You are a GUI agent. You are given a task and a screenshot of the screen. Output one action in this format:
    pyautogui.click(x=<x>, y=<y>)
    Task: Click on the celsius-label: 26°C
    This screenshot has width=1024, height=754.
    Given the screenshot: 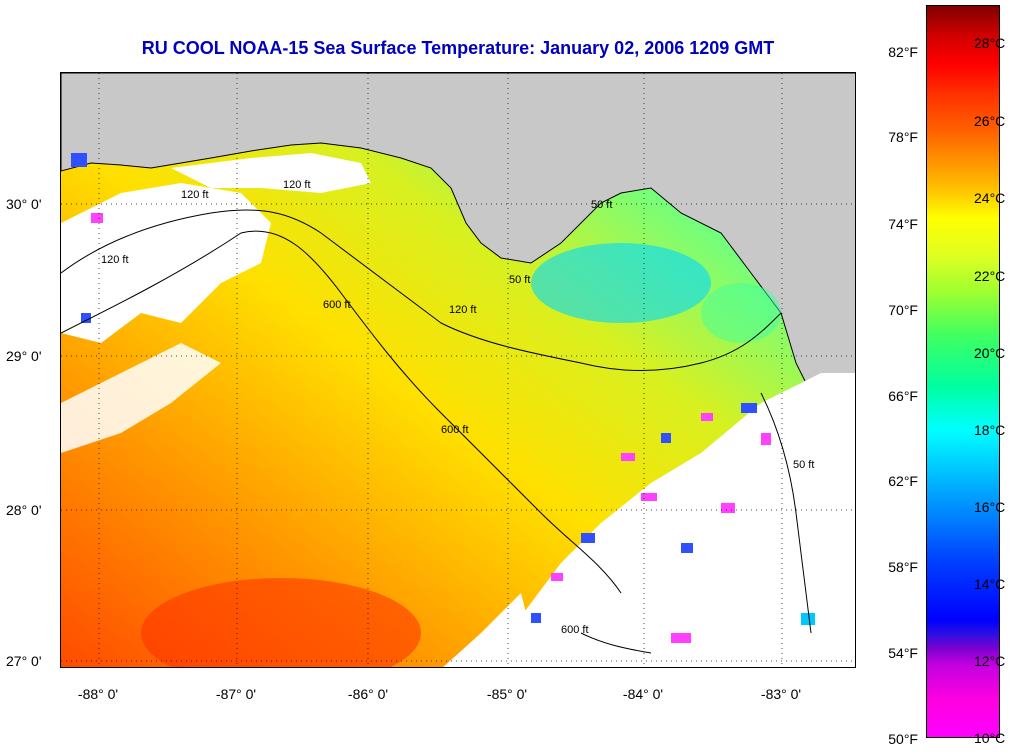 What is the action you would take?
    pyautogui.click(x=990, y=121)
    